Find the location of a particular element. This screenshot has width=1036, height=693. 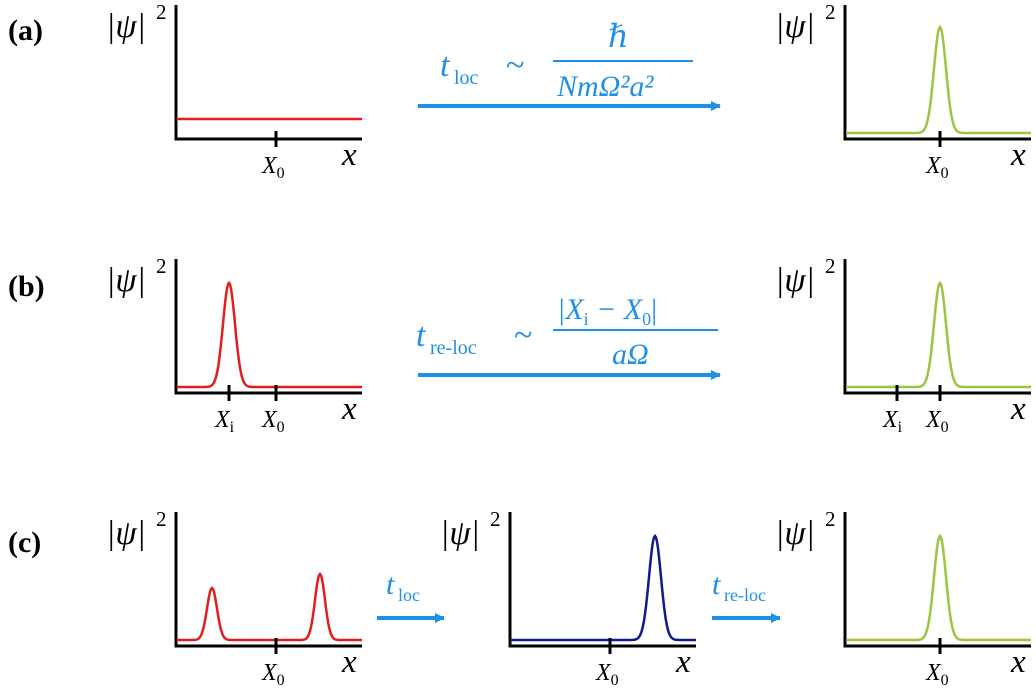

axes-a-right is located at coordinates (937, 73).